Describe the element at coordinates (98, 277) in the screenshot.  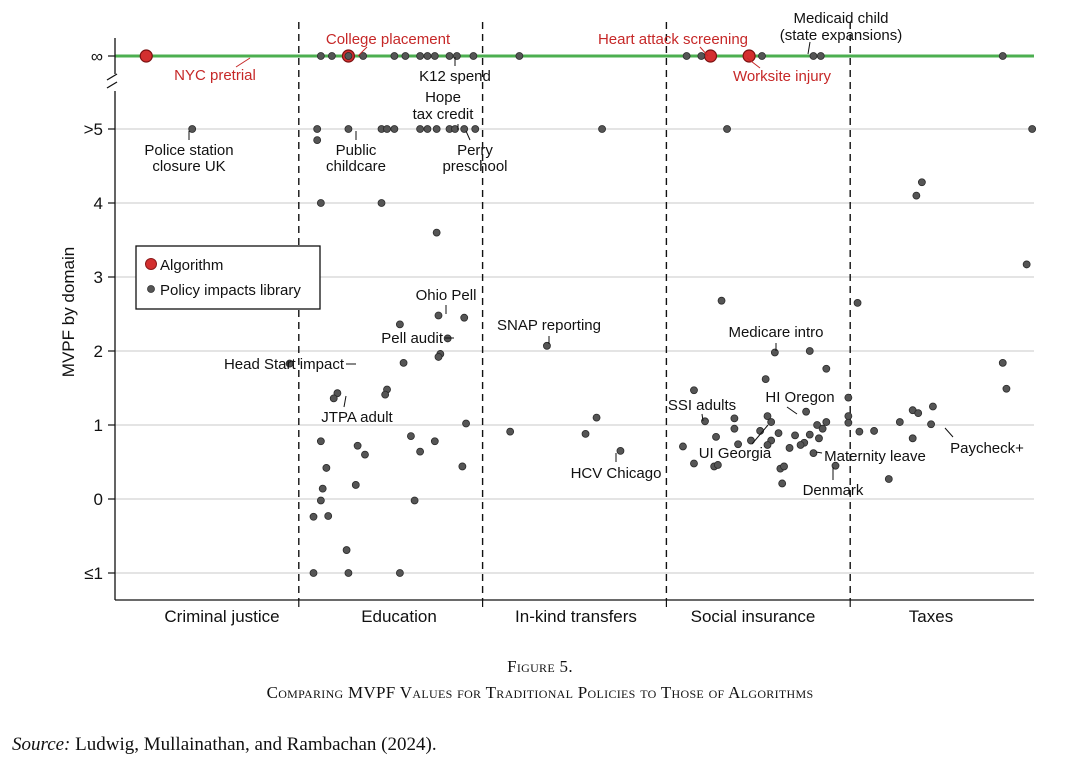
I see `y-tick-label-4: 3` at that location.